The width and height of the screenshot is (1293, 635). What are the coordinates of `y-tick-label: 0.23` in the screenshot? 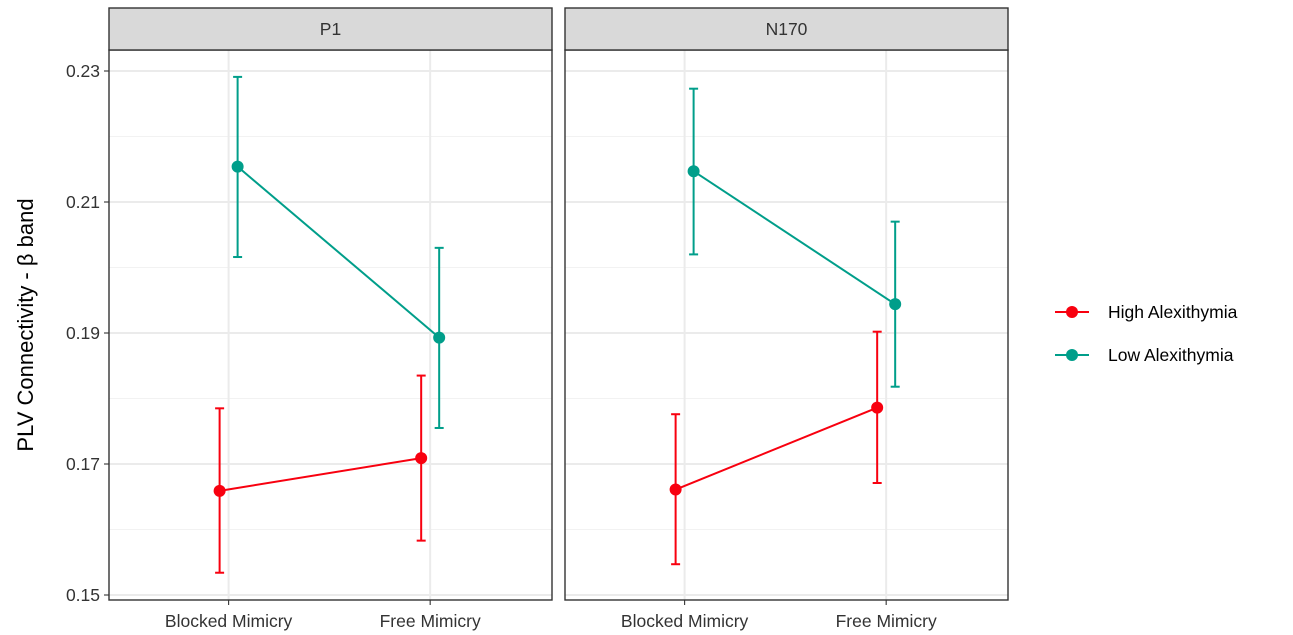 It's located at (83, 71).